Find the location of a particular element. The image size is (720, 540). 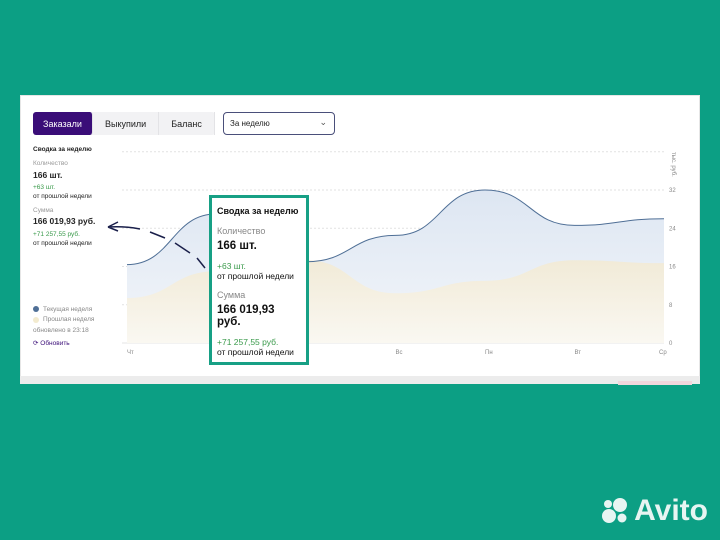

tooltip-sum-note: от прошлой недели is located at coordinates (255, 352).